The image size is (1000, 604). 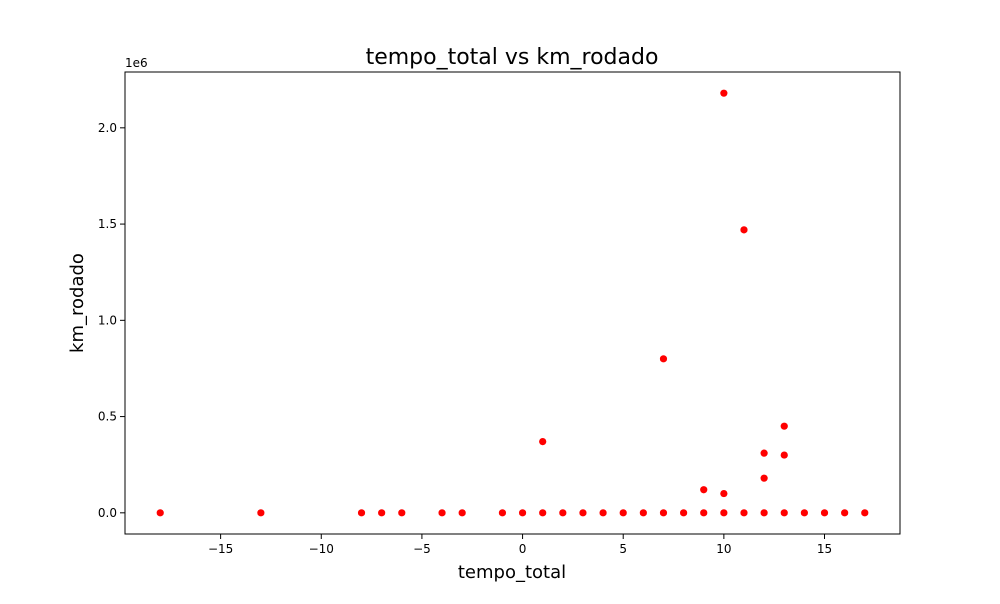 I want to click on y-axis-ticks: 0.0 0.5 1.0 1.5 2.0, so click(x=111, y=320).